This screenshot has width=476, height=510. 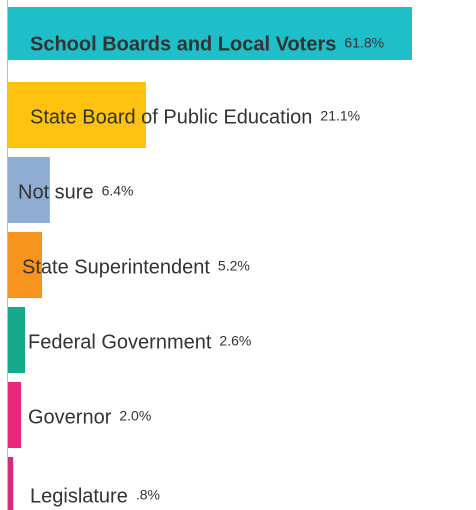 I want to click on category-label: Governor, so click(x=70, y=417).